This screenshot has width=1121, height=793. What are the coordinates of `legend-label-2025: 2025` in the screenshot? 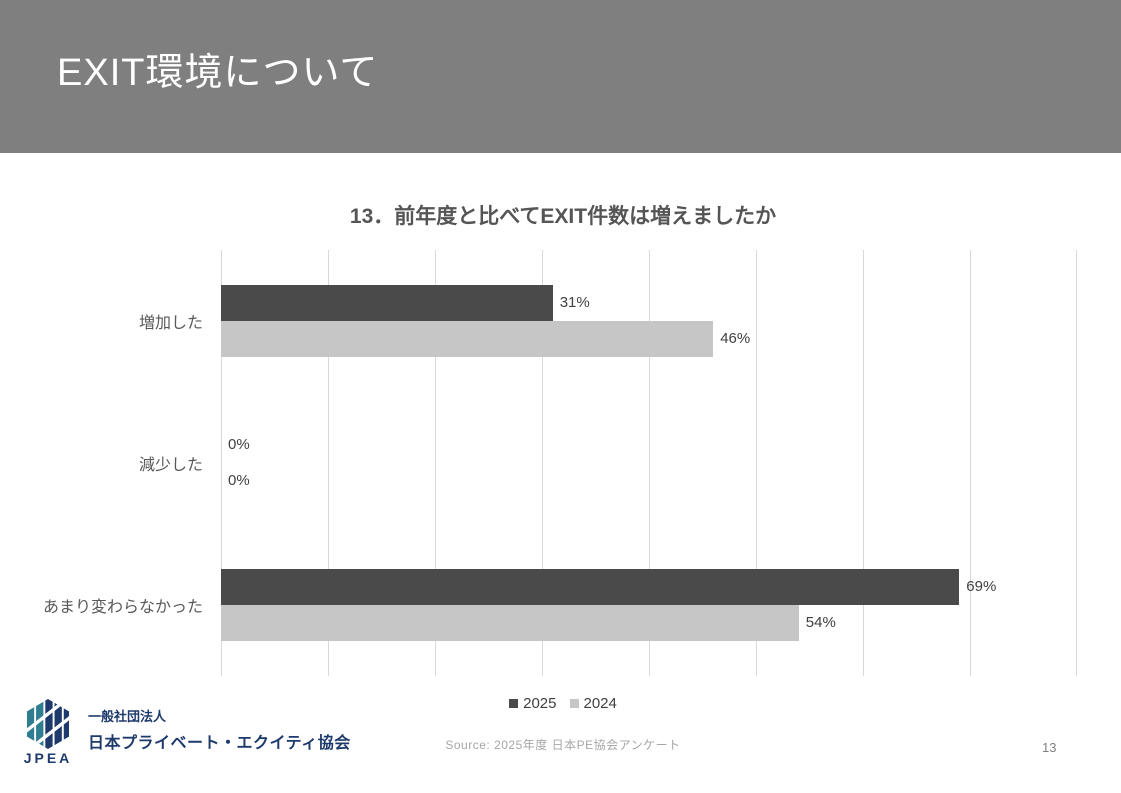 It's located at (540, 703).